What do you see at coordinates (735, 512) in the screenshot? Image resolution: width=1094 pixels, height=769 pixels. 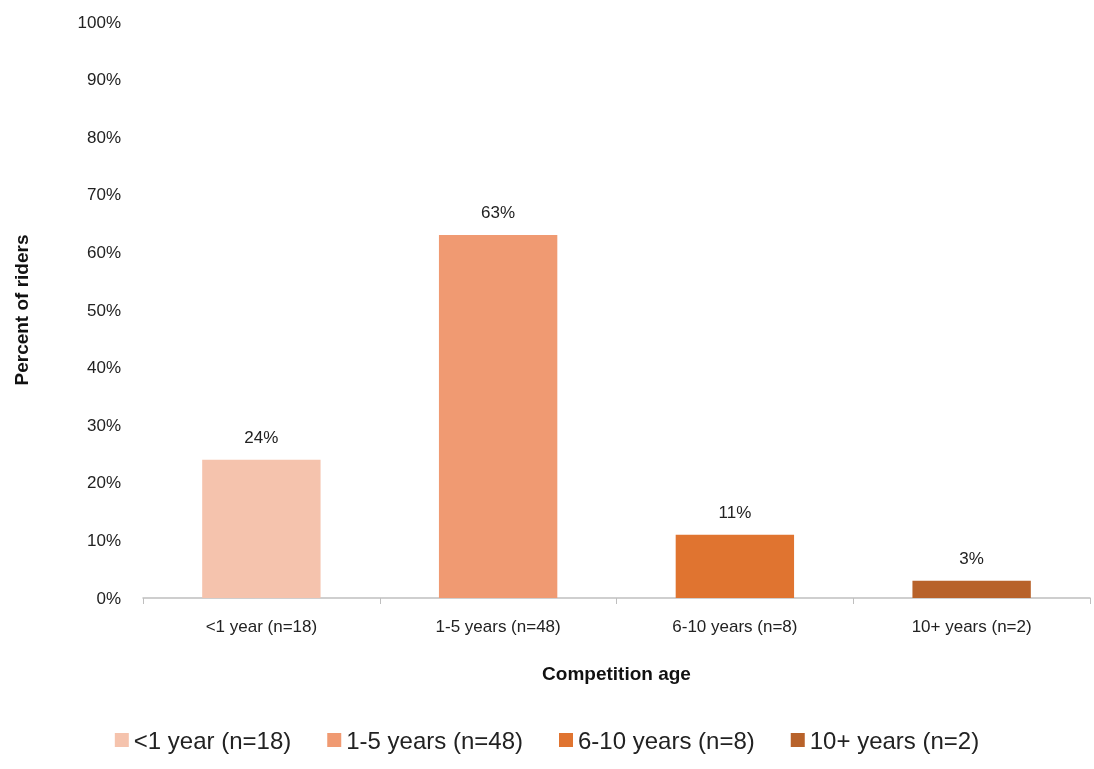 I see `data-label: 11%` at bounding box center [735, 512].